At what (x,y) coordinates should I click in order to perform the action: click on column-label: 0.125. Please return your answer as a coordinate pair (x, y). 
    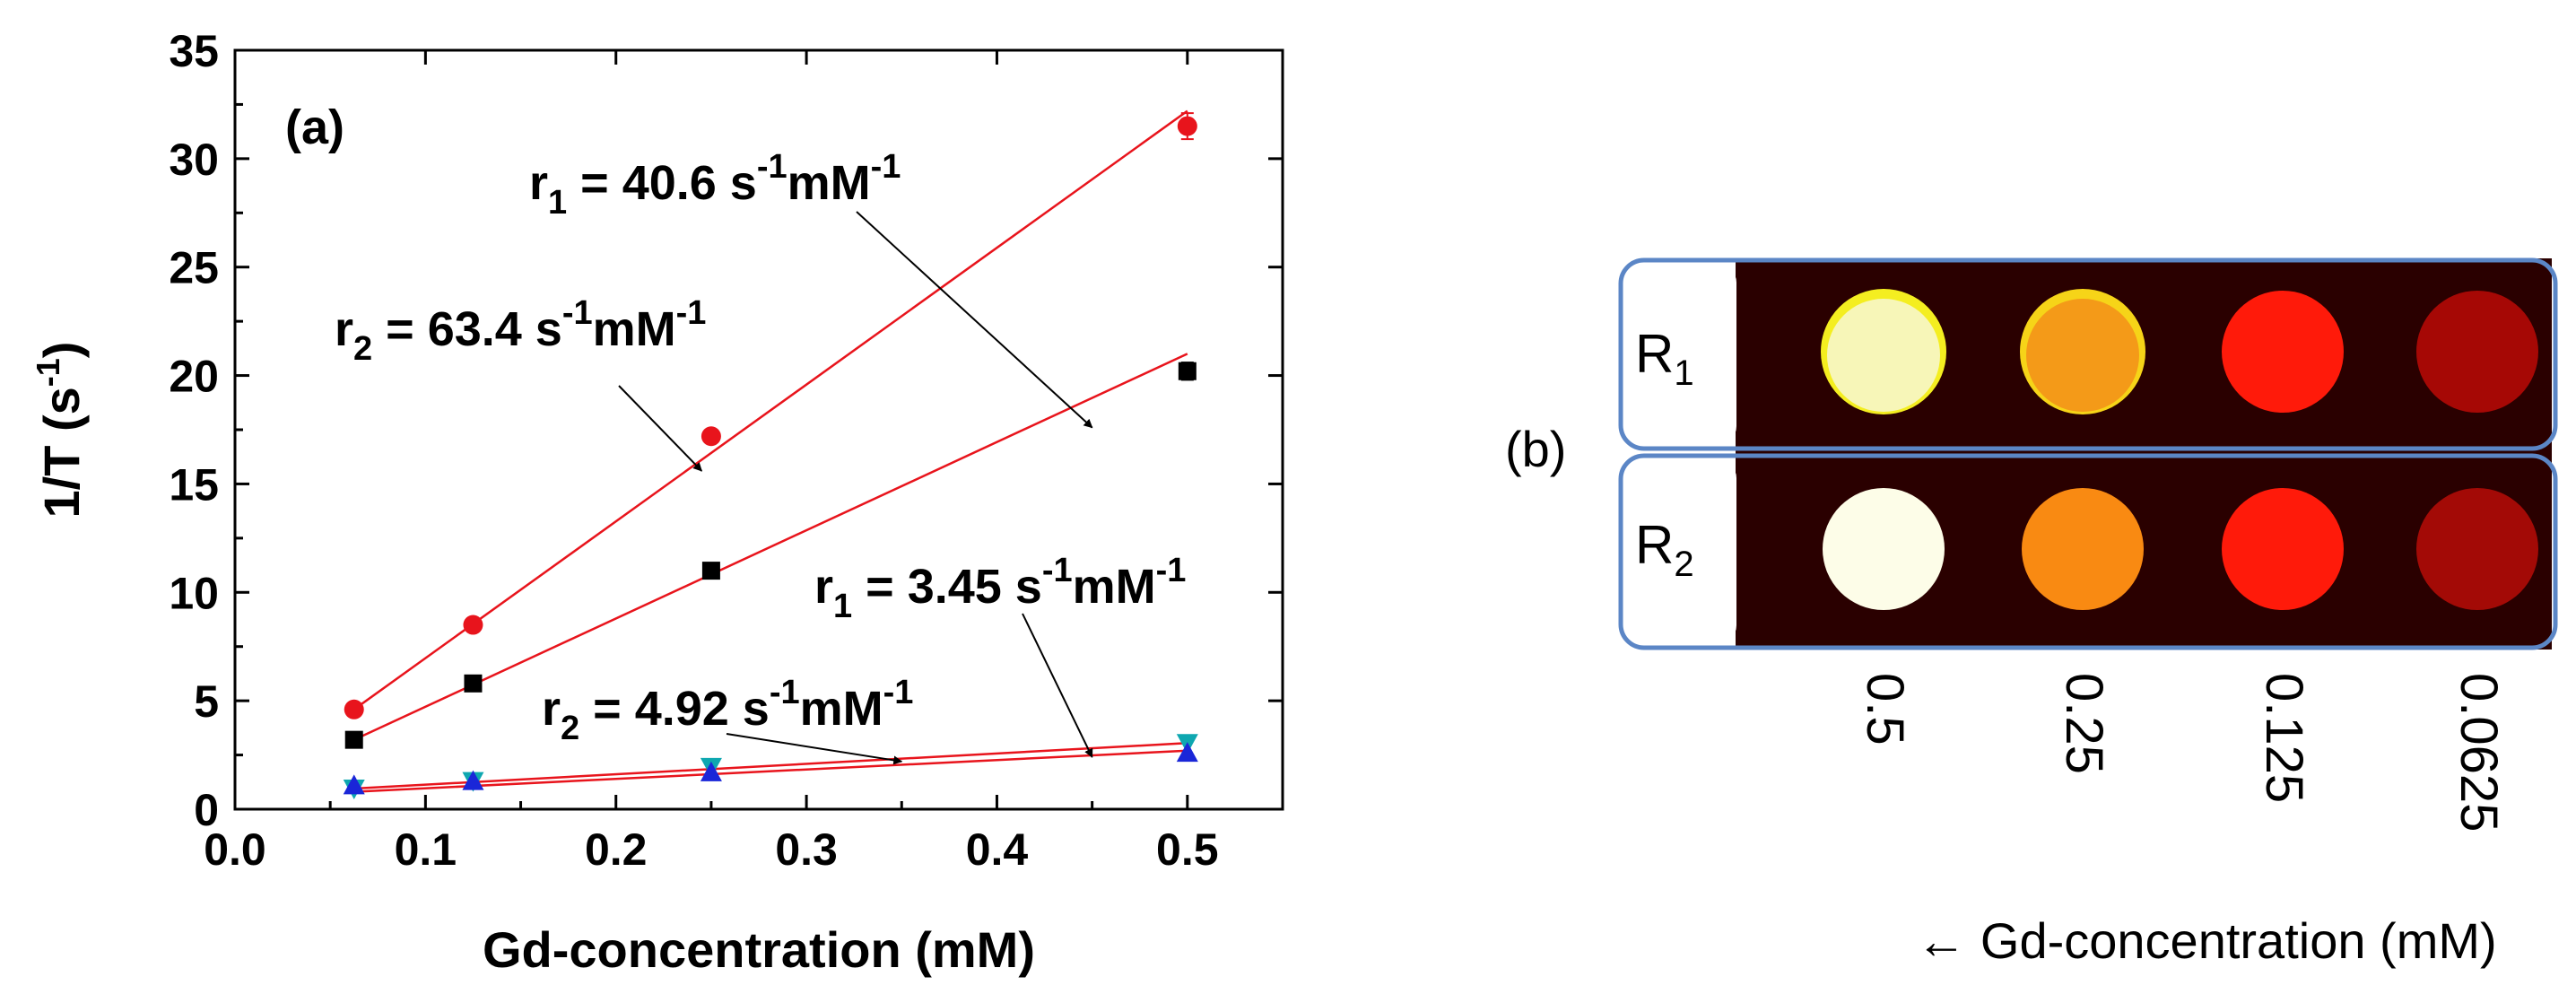
    Looking at the image, I should click on (2284, 738).